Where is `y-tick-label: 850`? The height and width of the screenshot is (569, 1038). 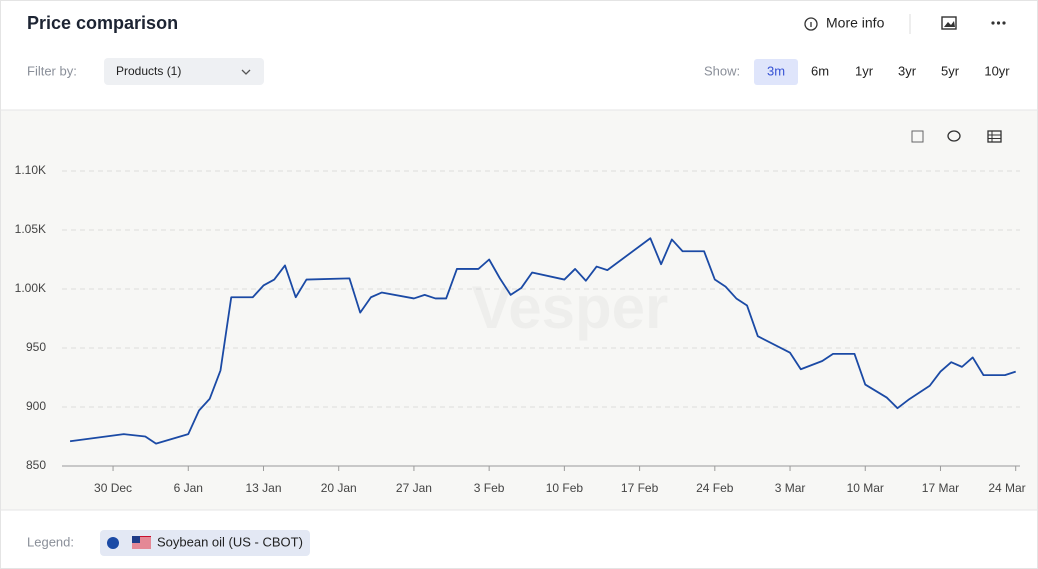 y-tick-label: 850 is located at coordinates (36, 465).